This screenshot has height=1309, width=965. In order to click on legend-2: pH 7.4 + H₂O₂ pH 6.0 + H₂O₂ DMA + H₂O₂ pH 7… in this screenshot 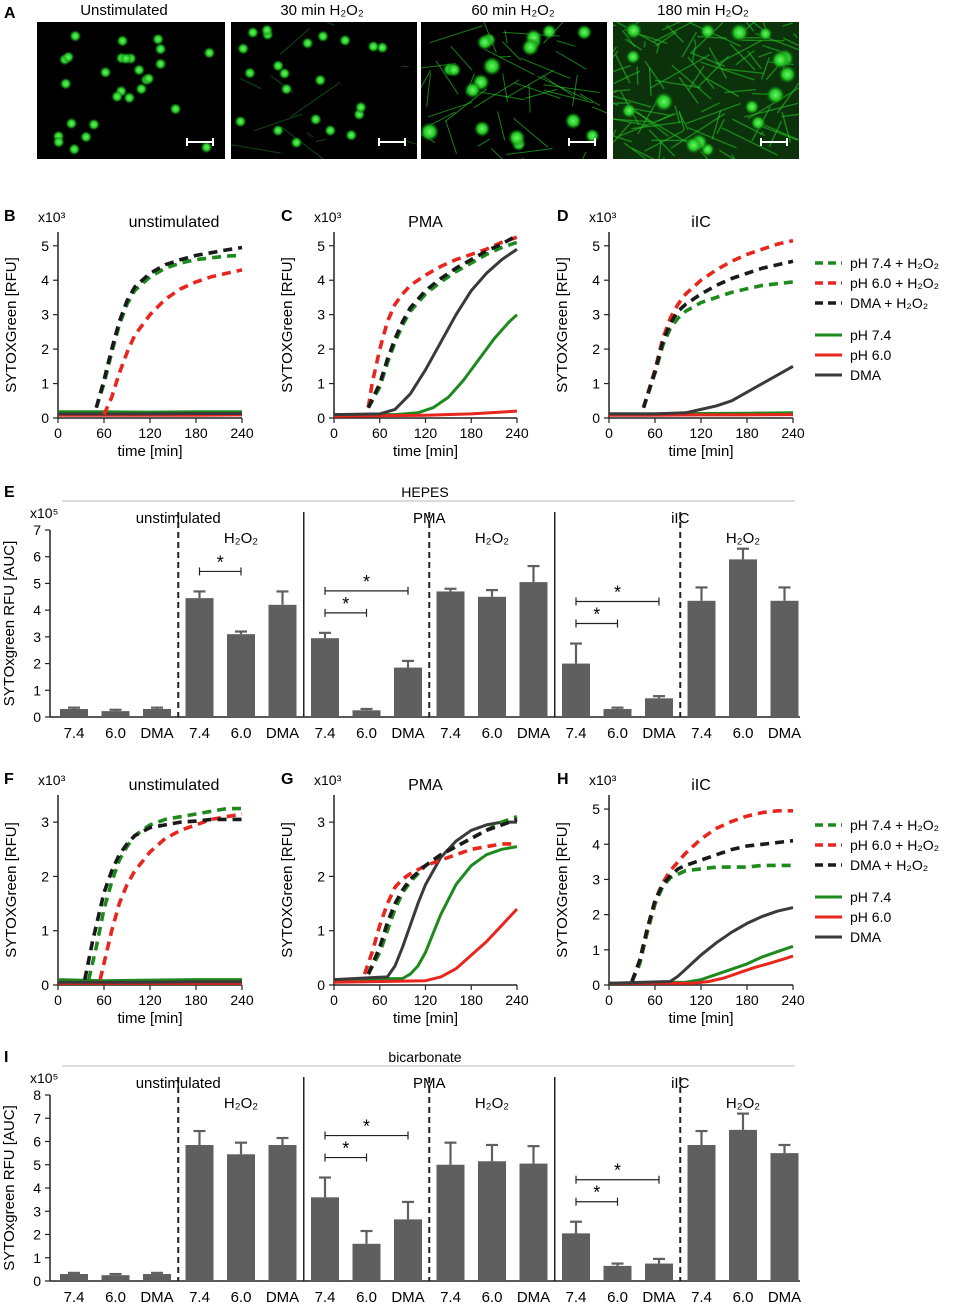, I will do `click(877, 881)`.